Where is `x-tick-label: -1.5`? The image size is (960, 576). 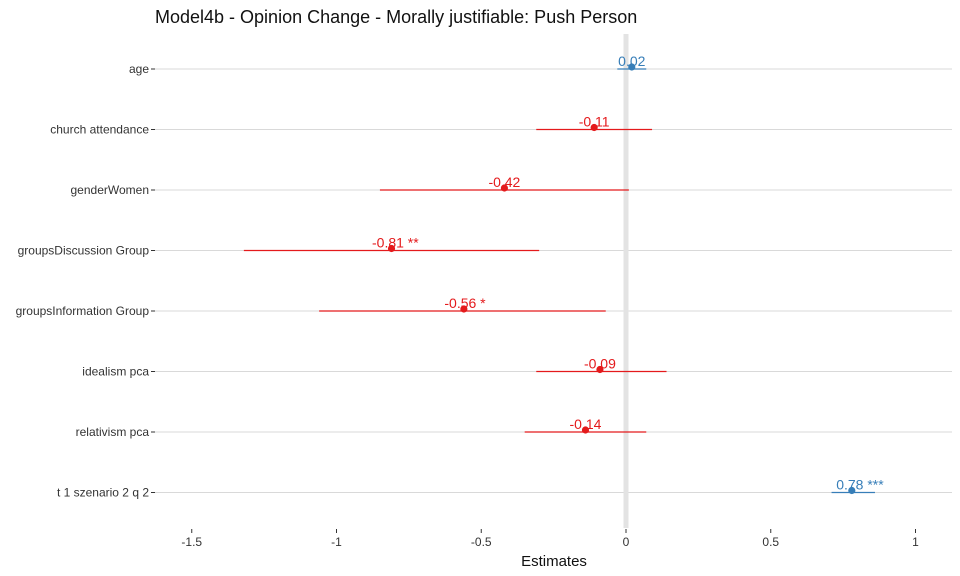
x-tick-label: -1.5 is located at coordinates (191, 542).